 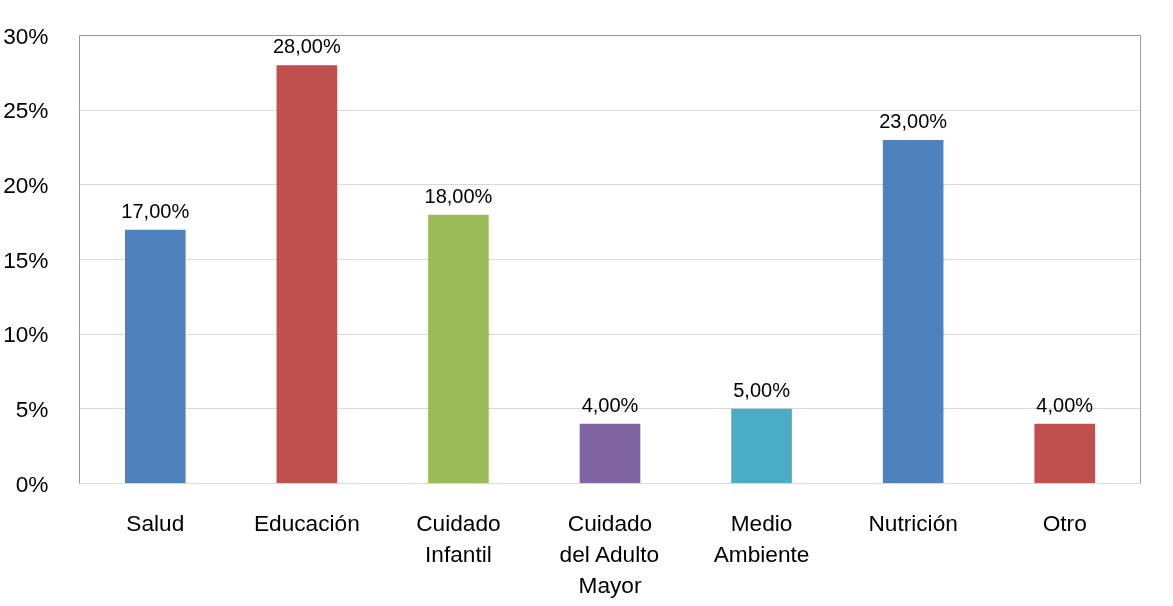 I want to click on data-label: 17,00%, so click(x=155, y=210).